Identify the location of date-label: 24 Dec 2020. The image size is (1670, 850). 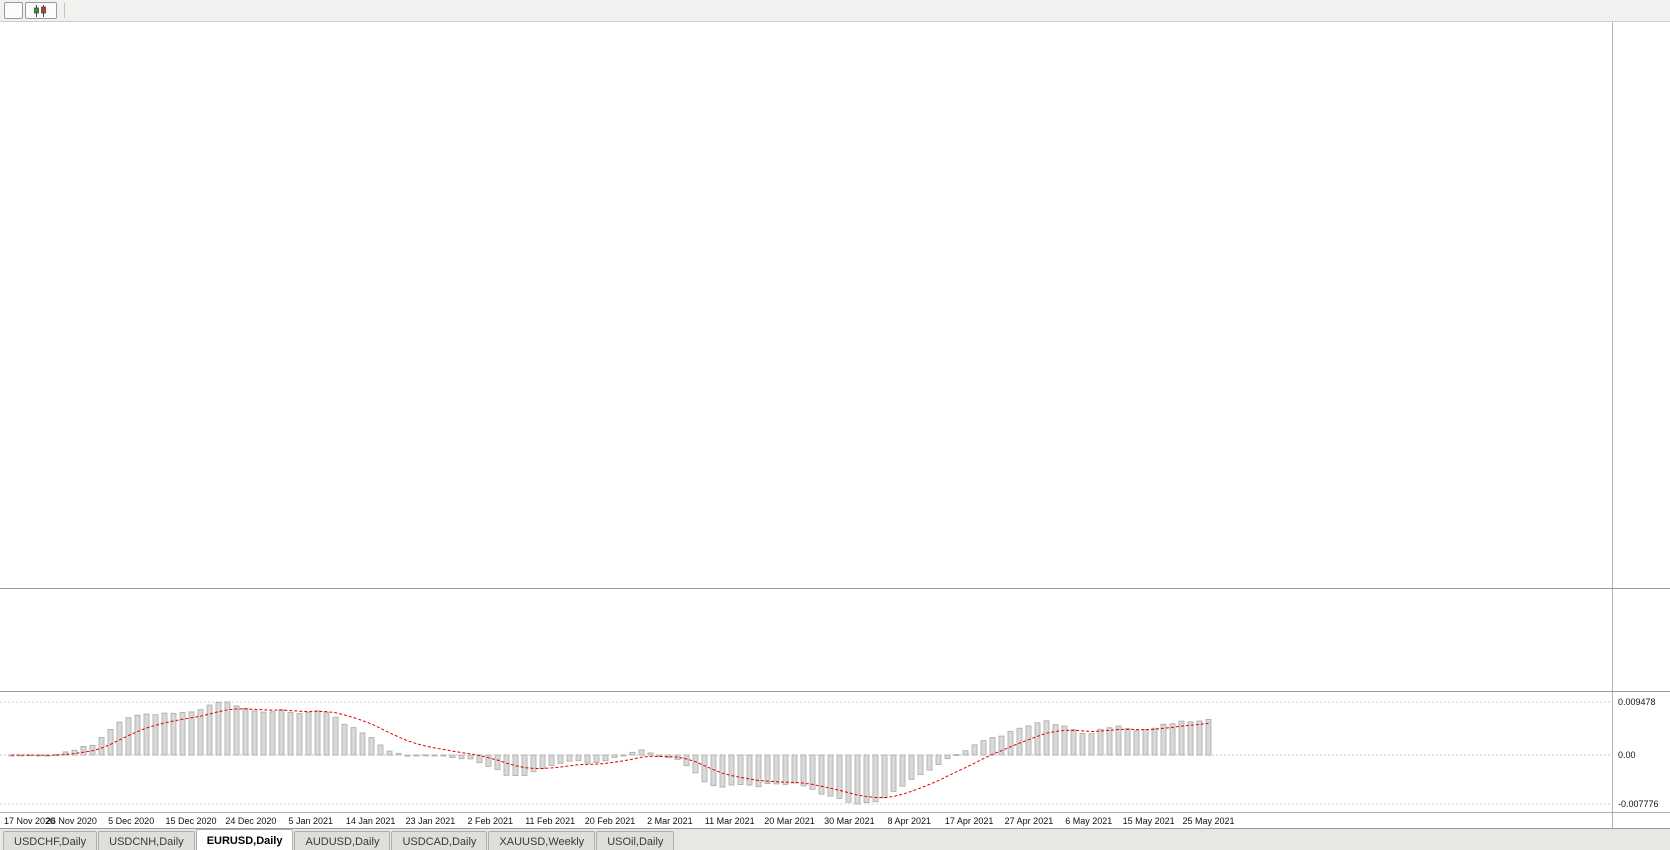
(251, 821).